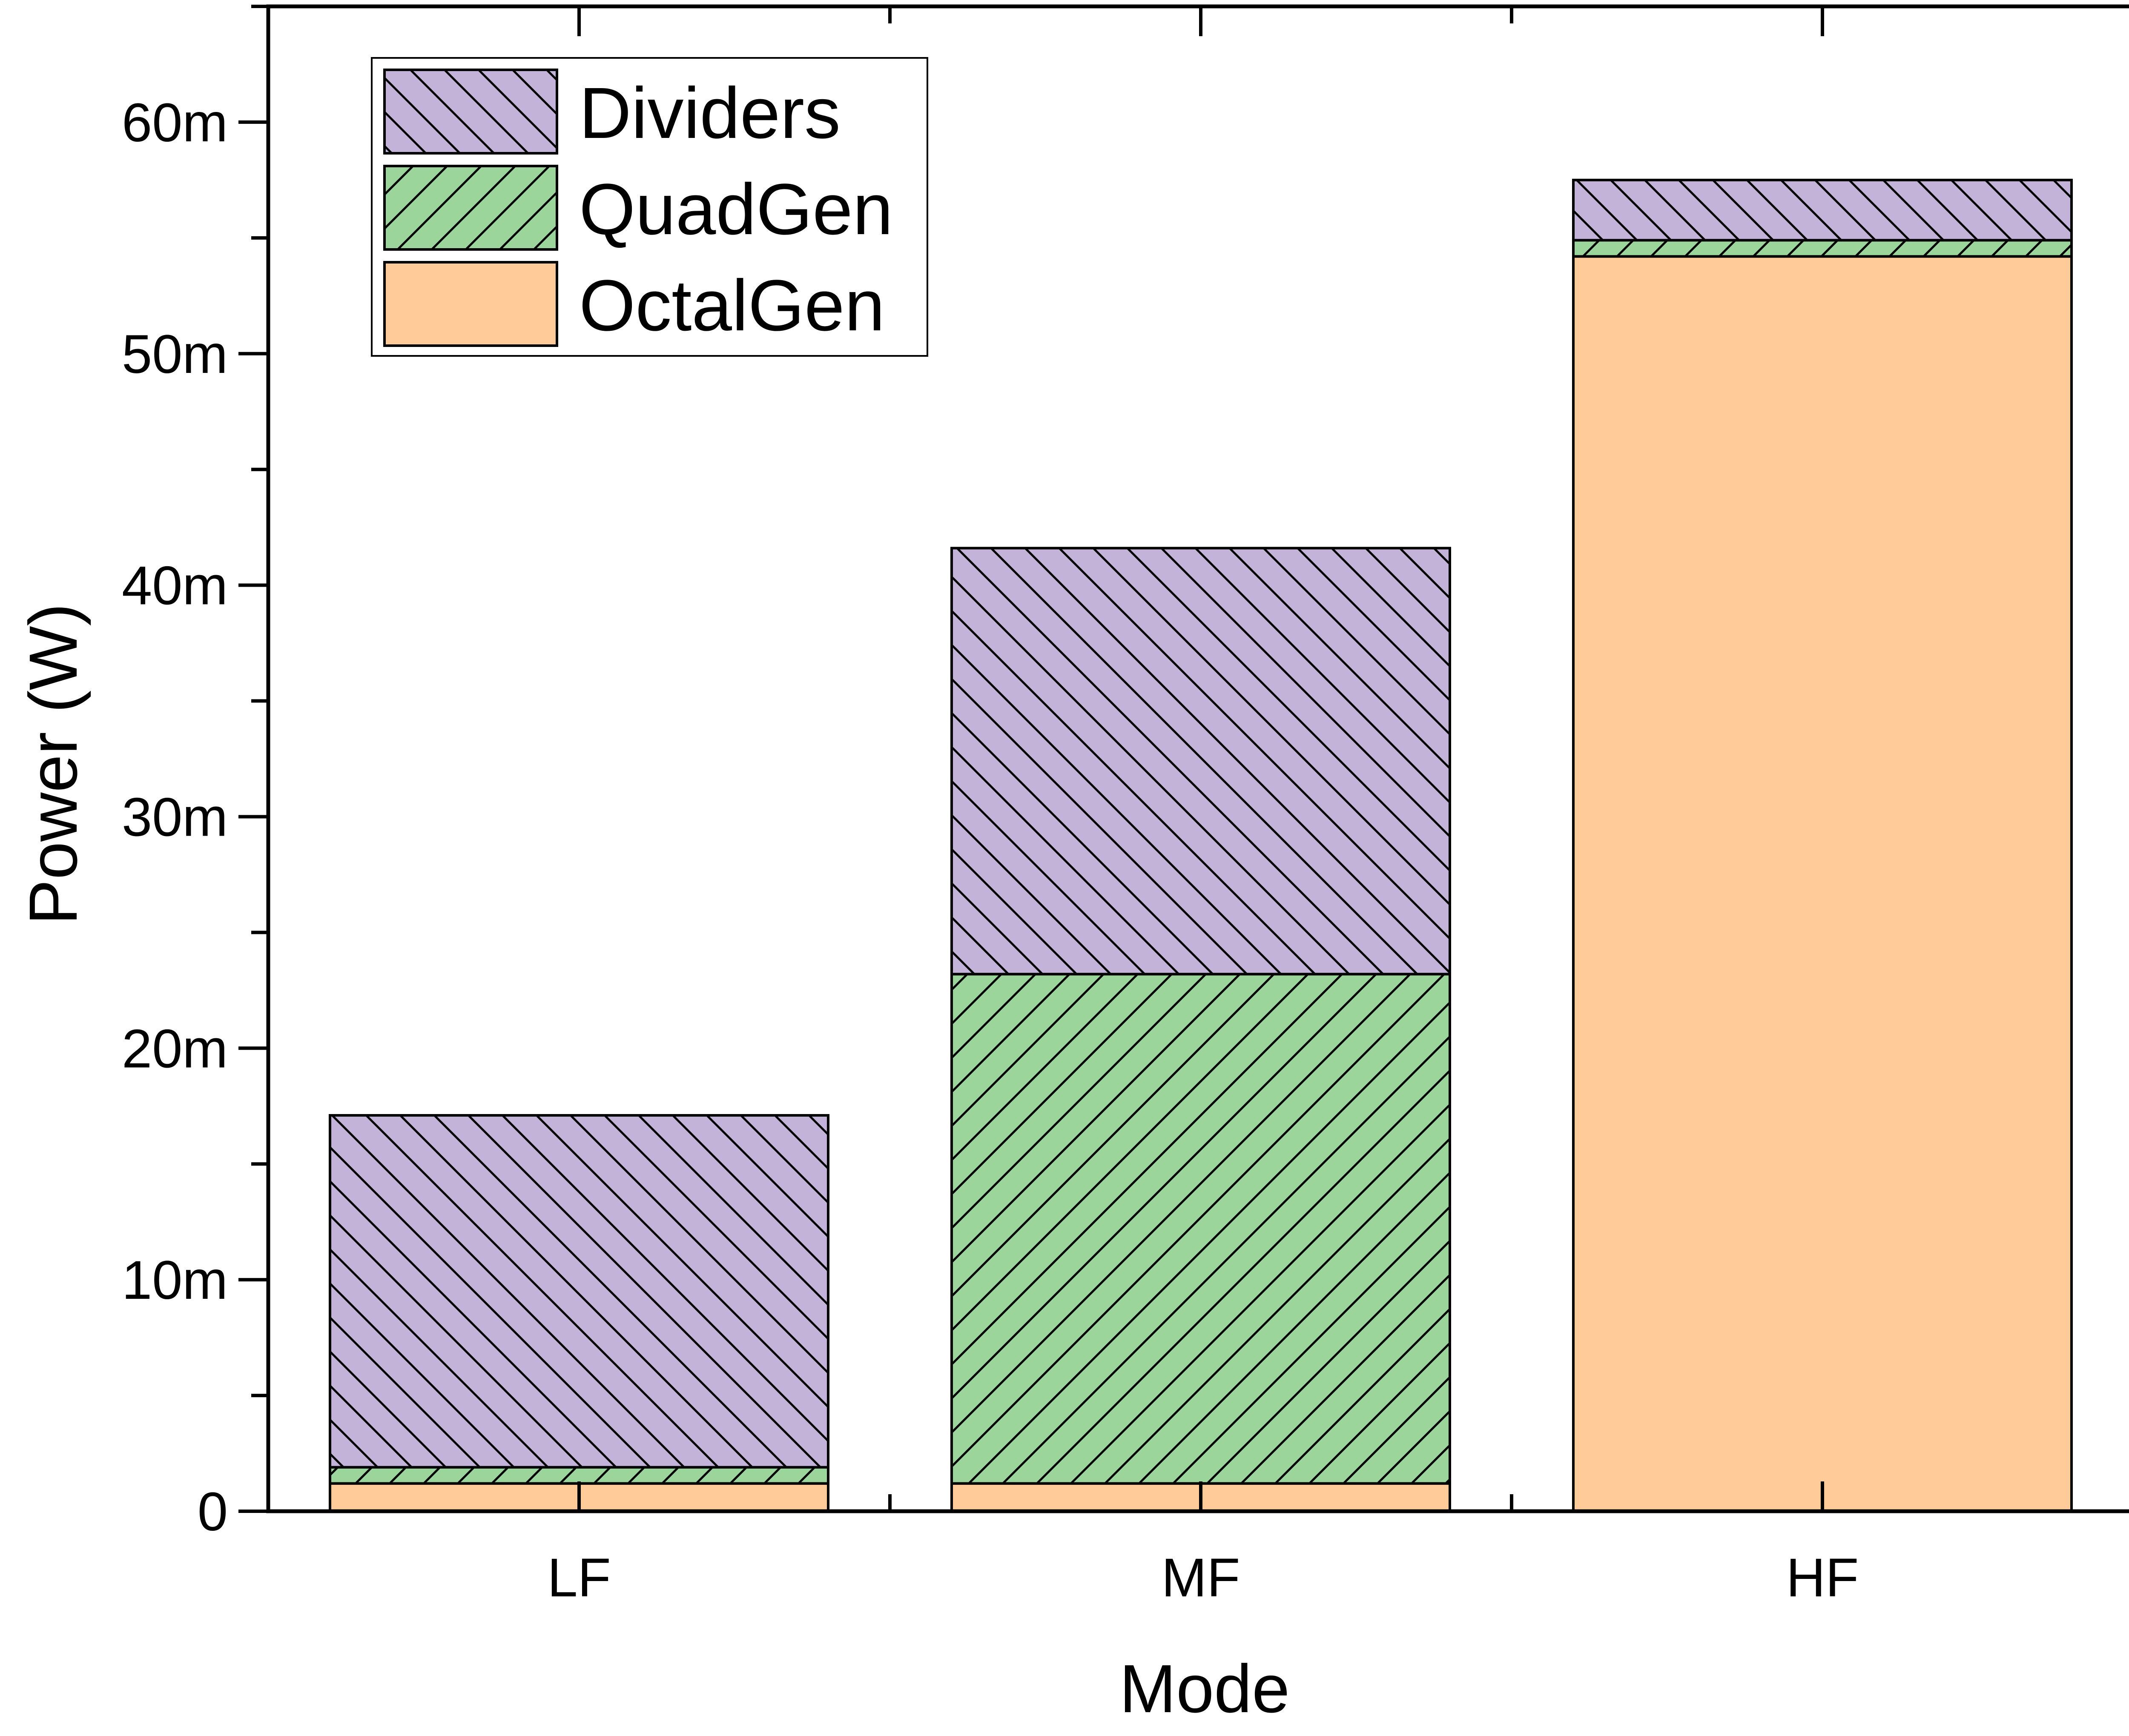  Describe the element at coordinates (175, 122) in the screenshot. I see `y-tick-label: 60m` at that location.